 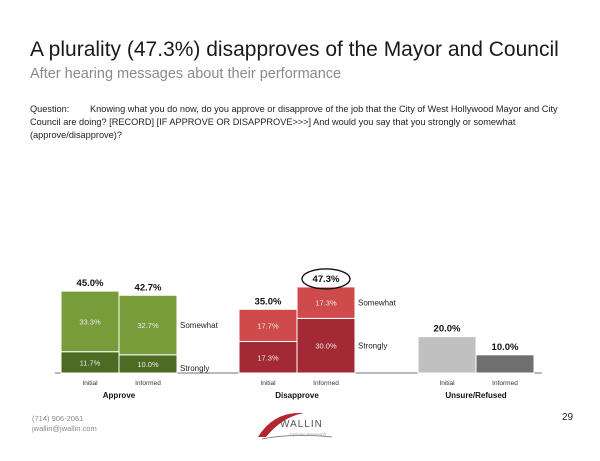 I want to click on bar-segment-approve-informed-somewhat, so click(x=148, y=325).